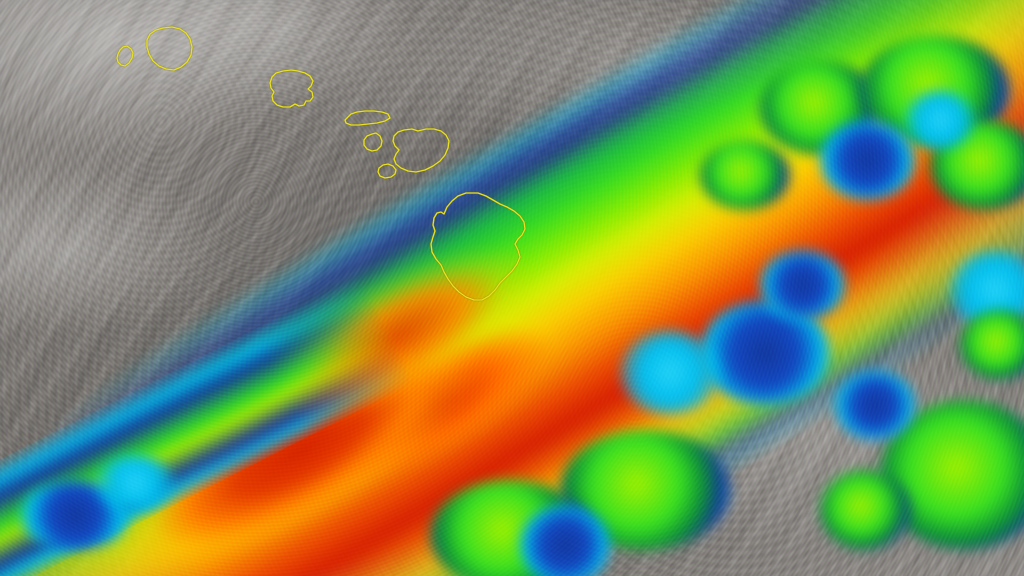  I want to click on island-coastline-lanai, so click(373, 142).